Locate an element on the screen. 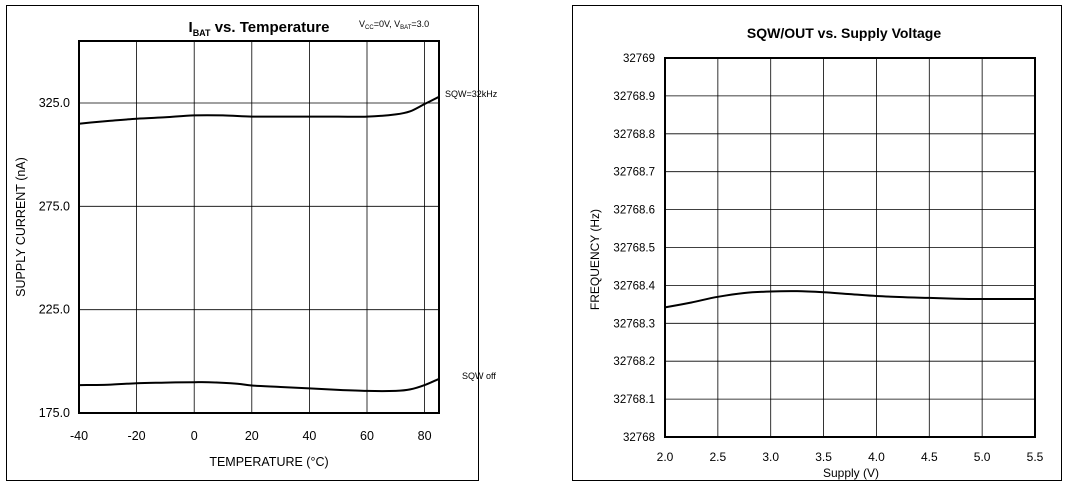 The height and width of the screenshot is (485, 1069). y-tick-label: 225.0 is located at coordinates (54, 310).